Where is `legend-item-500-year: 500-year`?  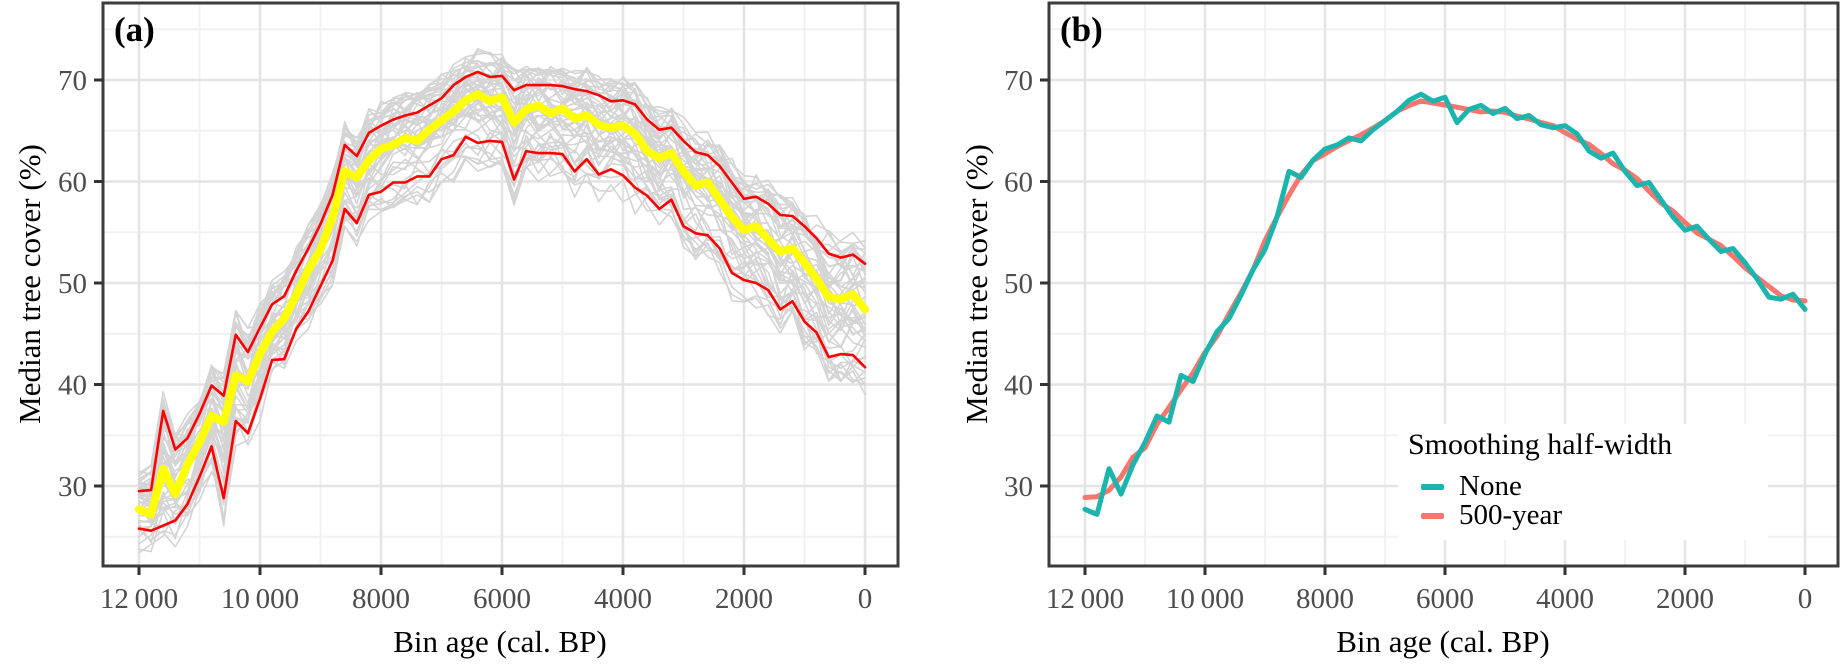
legend-item-500-year: 500-year is located at coordinates (1584, 515).